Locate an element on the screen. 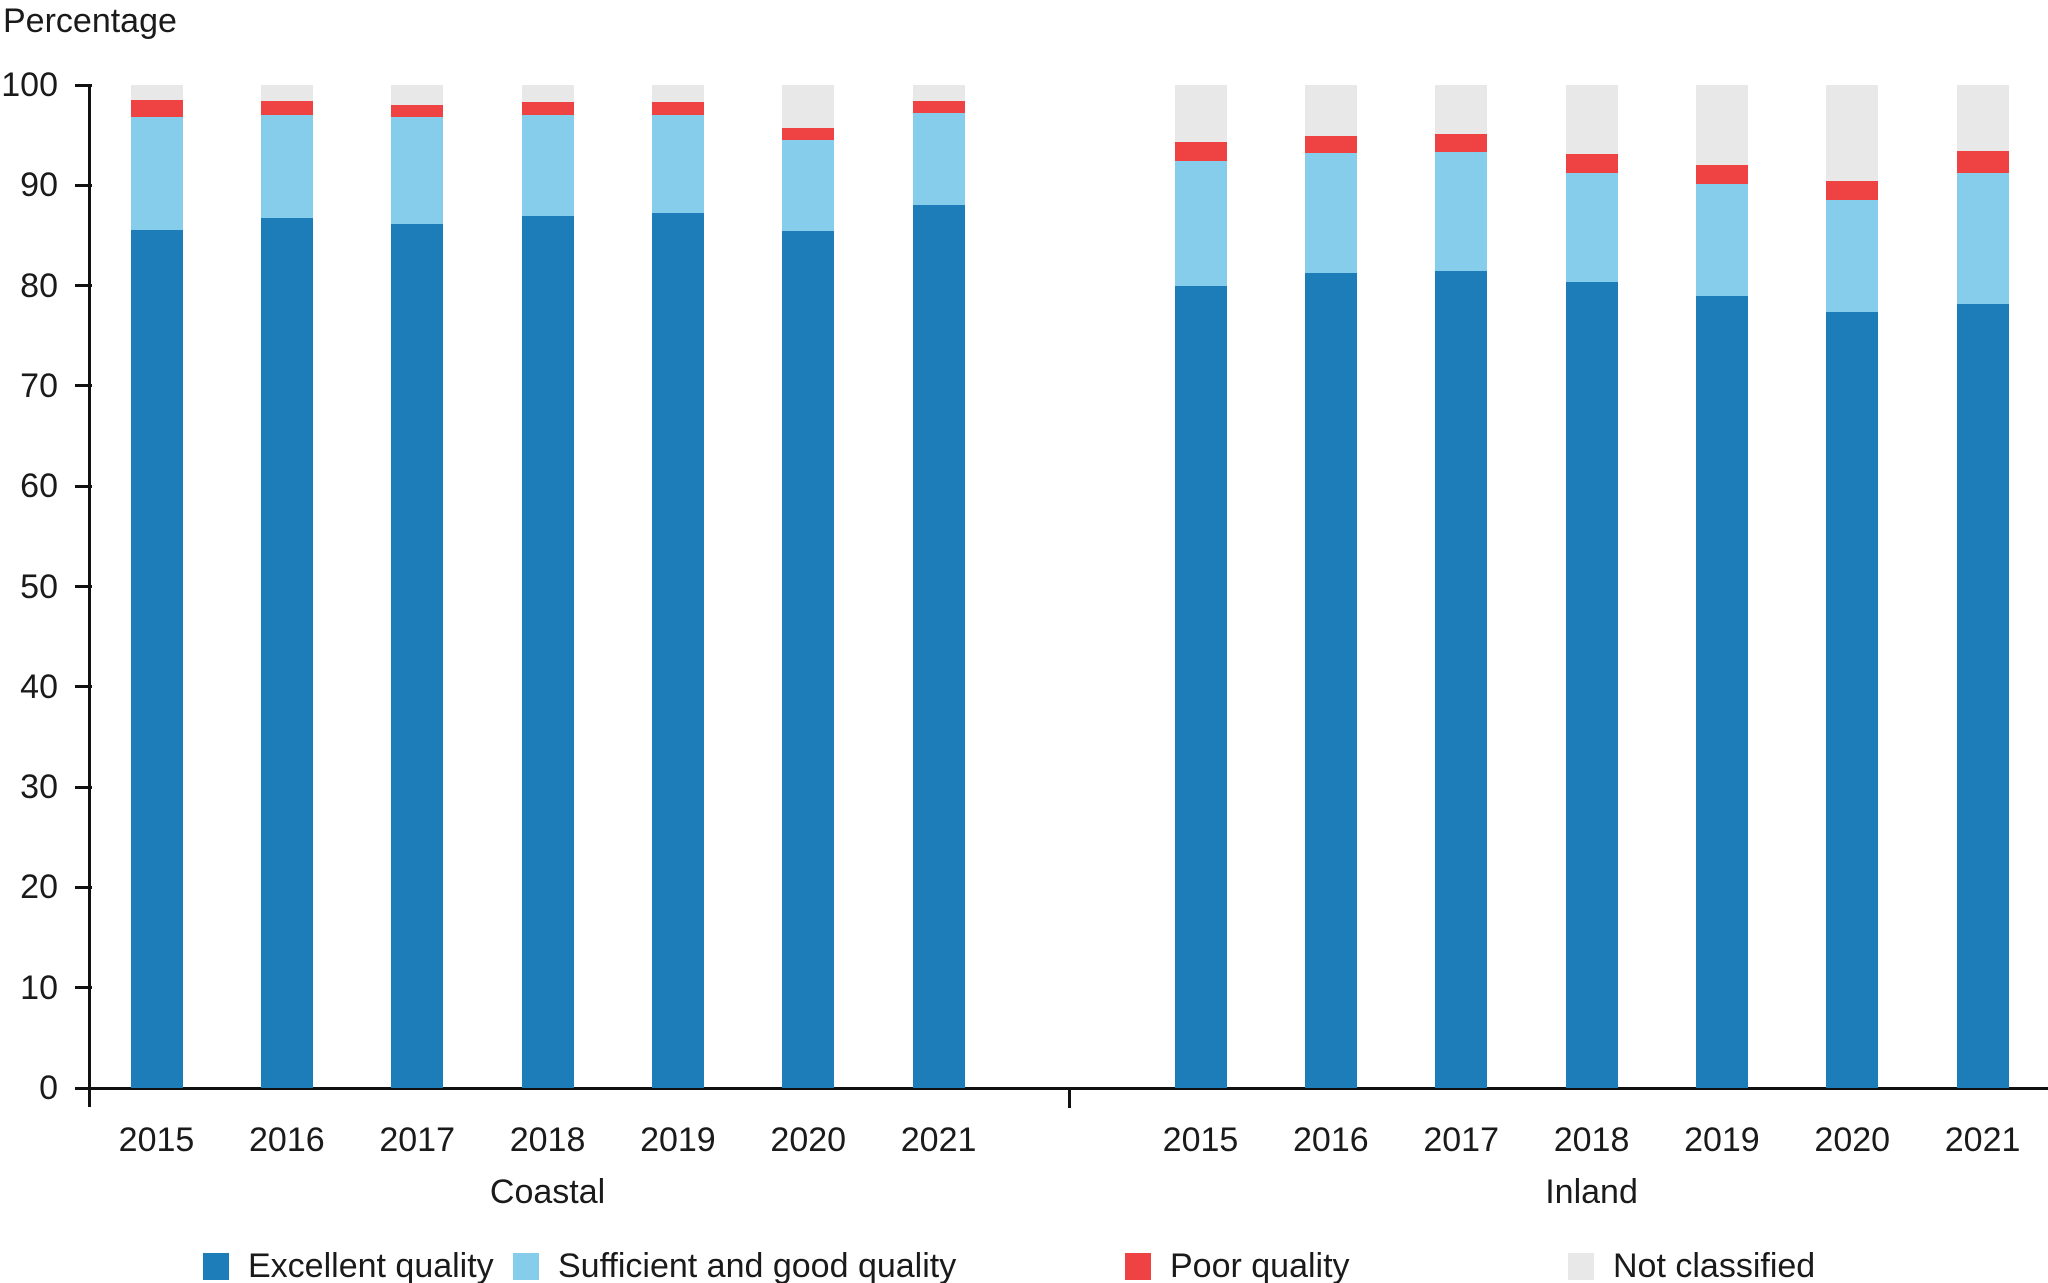 Image resolution: width=2048 pixels, height=1283 pixels. legend-label: Sufficient and good quality is located at coordinates (757, 1265).